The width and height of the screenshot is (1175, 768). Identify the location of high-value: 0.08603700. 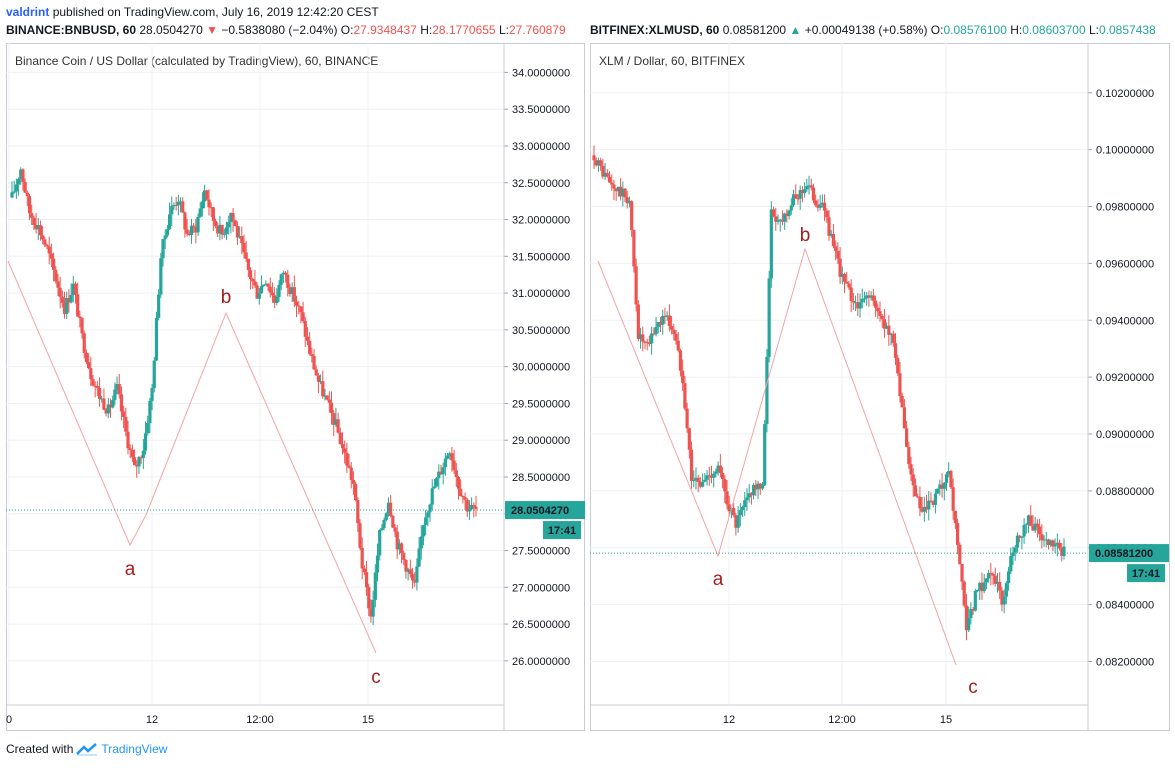
(1054, 30).